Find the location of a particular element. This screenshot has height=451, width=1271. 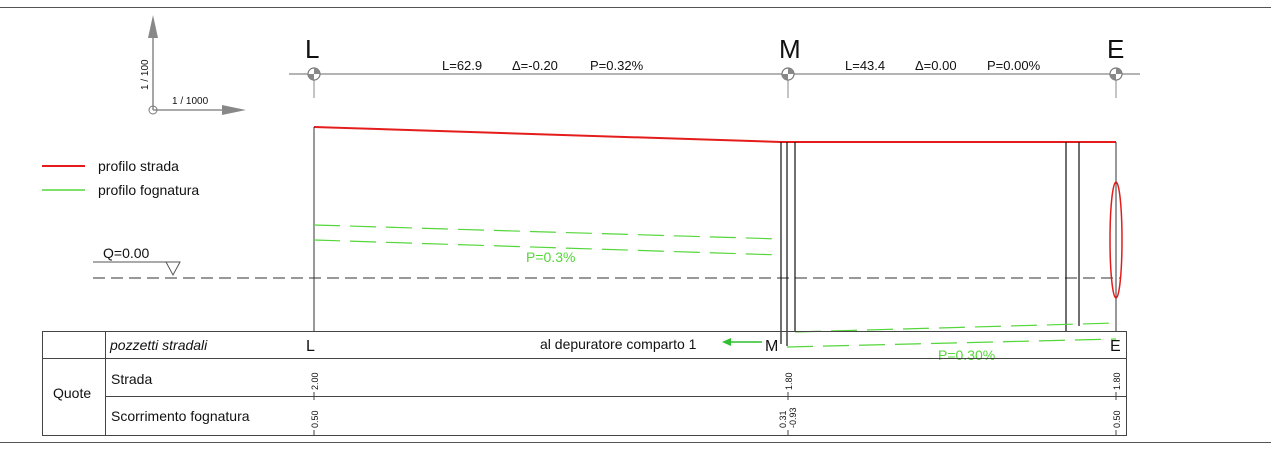

sewer-profile-2-bottom is located at coordinates (951, 343).